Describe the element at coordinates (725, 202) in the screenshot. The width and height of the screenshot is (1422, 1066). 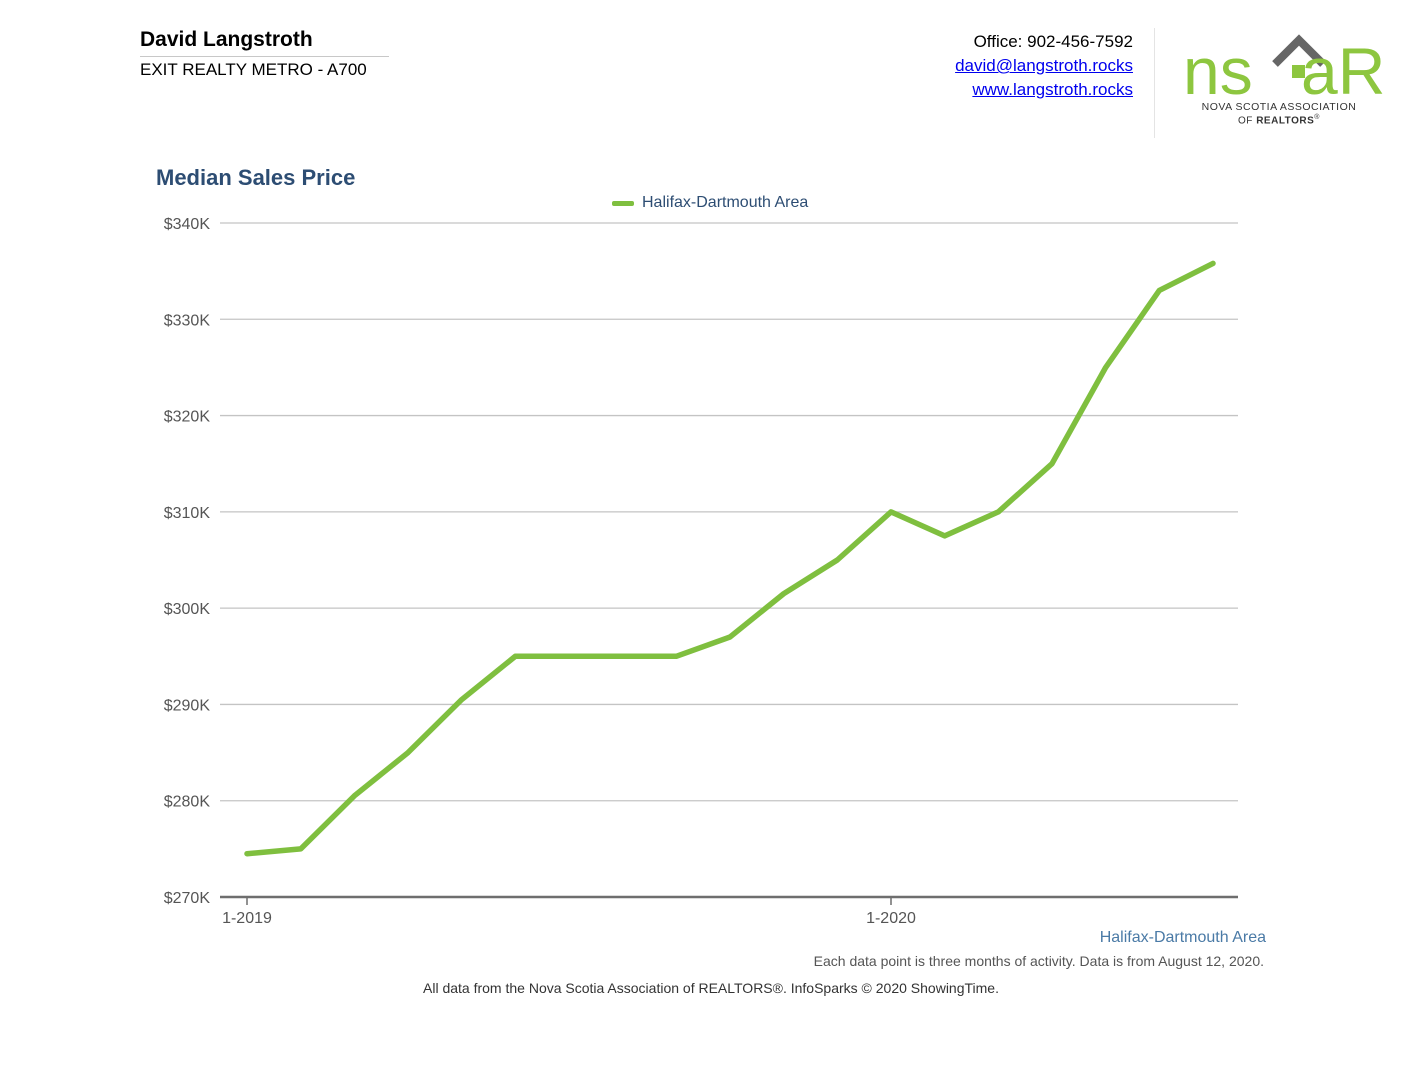
I see `legend-label: Halifax-Dartmouth Area` at that location.